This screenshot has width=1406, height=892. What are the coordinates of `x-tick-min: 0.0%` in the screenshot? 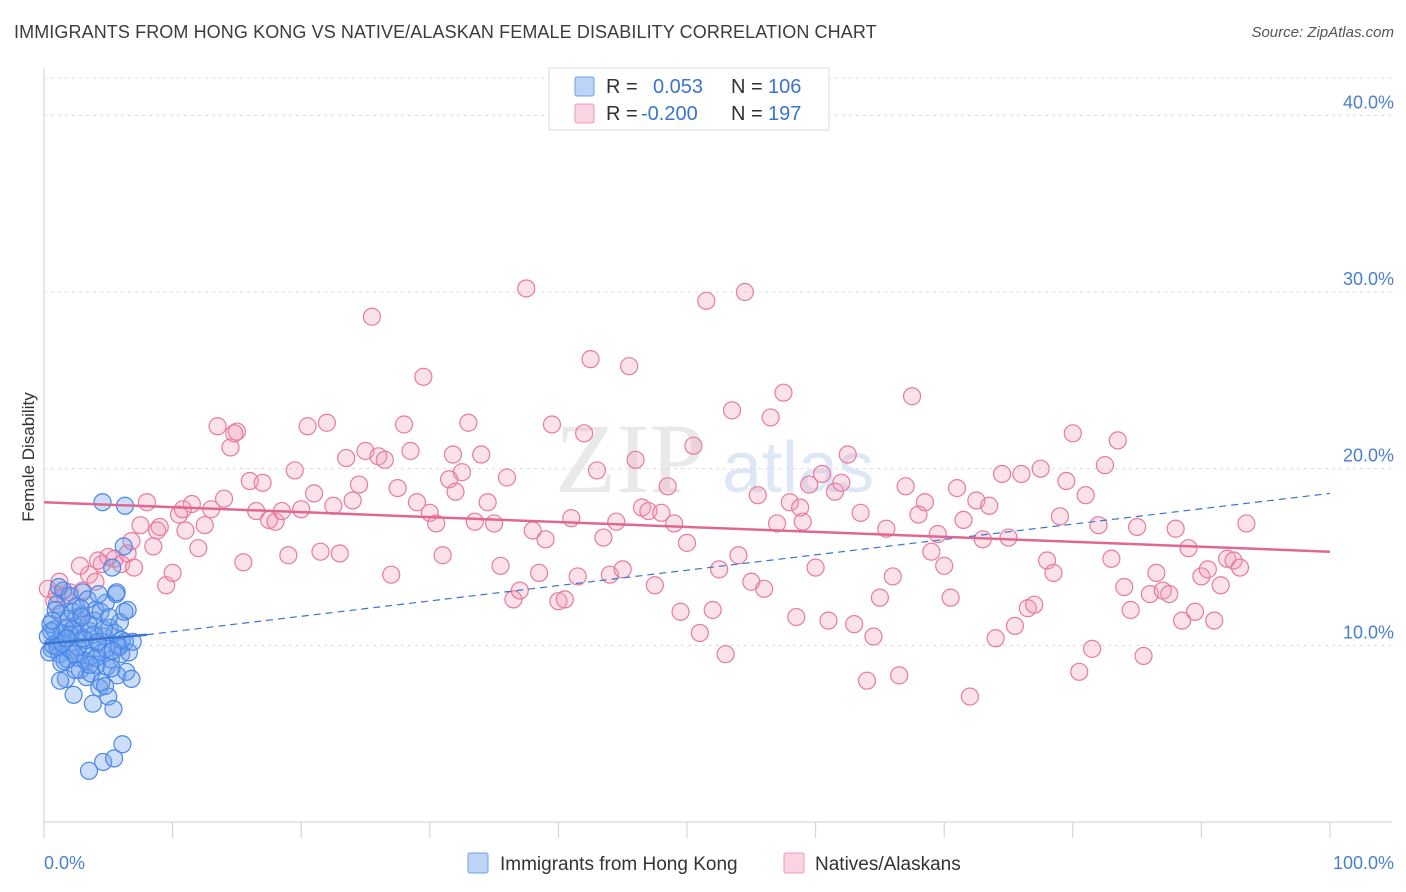 It's located at (64, 863).